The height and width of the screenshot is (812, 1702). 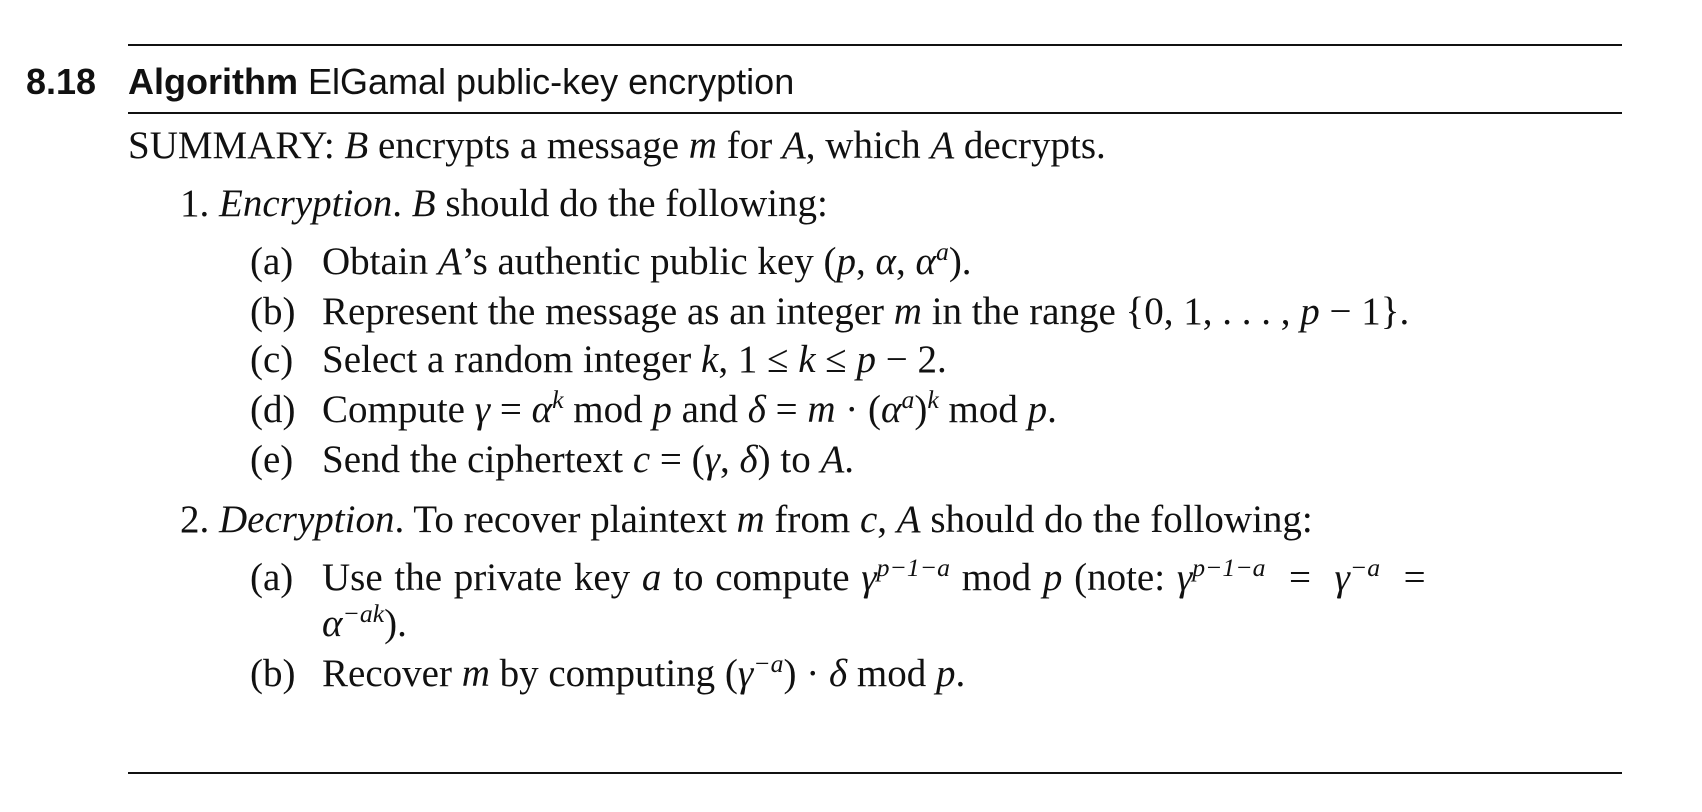 I want to click on step-name: Decryption, so click(x=307, y=519).